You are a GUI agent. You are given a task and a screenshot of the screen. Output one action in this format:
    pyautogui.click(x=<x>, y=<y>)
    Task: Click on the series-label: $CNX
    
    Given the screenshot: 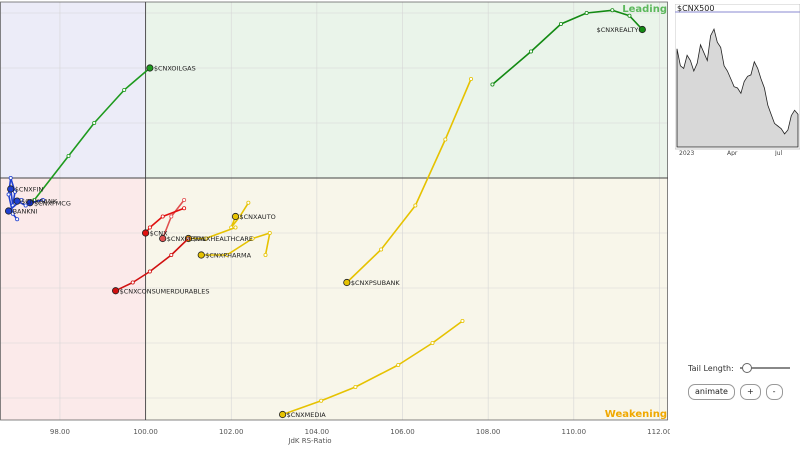 What is the action you would take?
    pyautogui.click(x=159, y=234)
    